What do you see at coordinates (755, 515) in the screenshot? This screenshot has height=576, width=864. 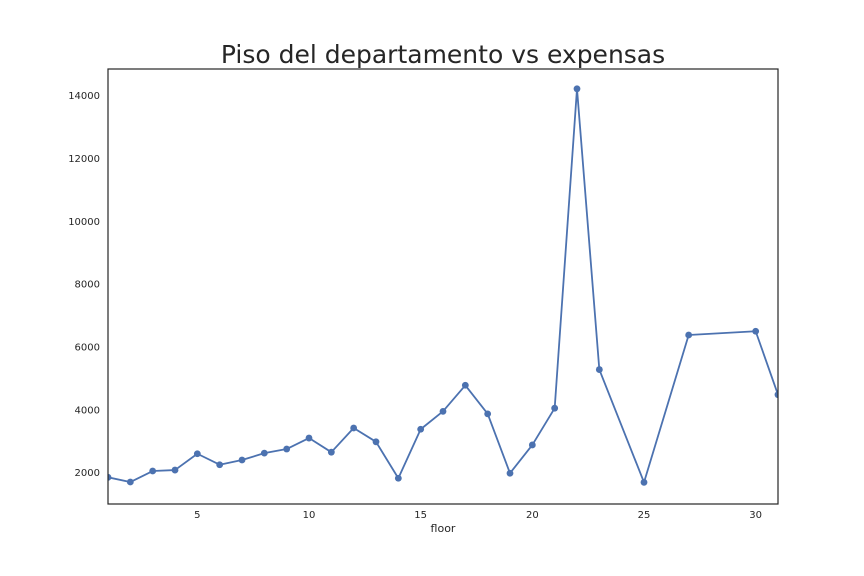 I see `x-tick-label: 30` at bounding box center [755, 515].